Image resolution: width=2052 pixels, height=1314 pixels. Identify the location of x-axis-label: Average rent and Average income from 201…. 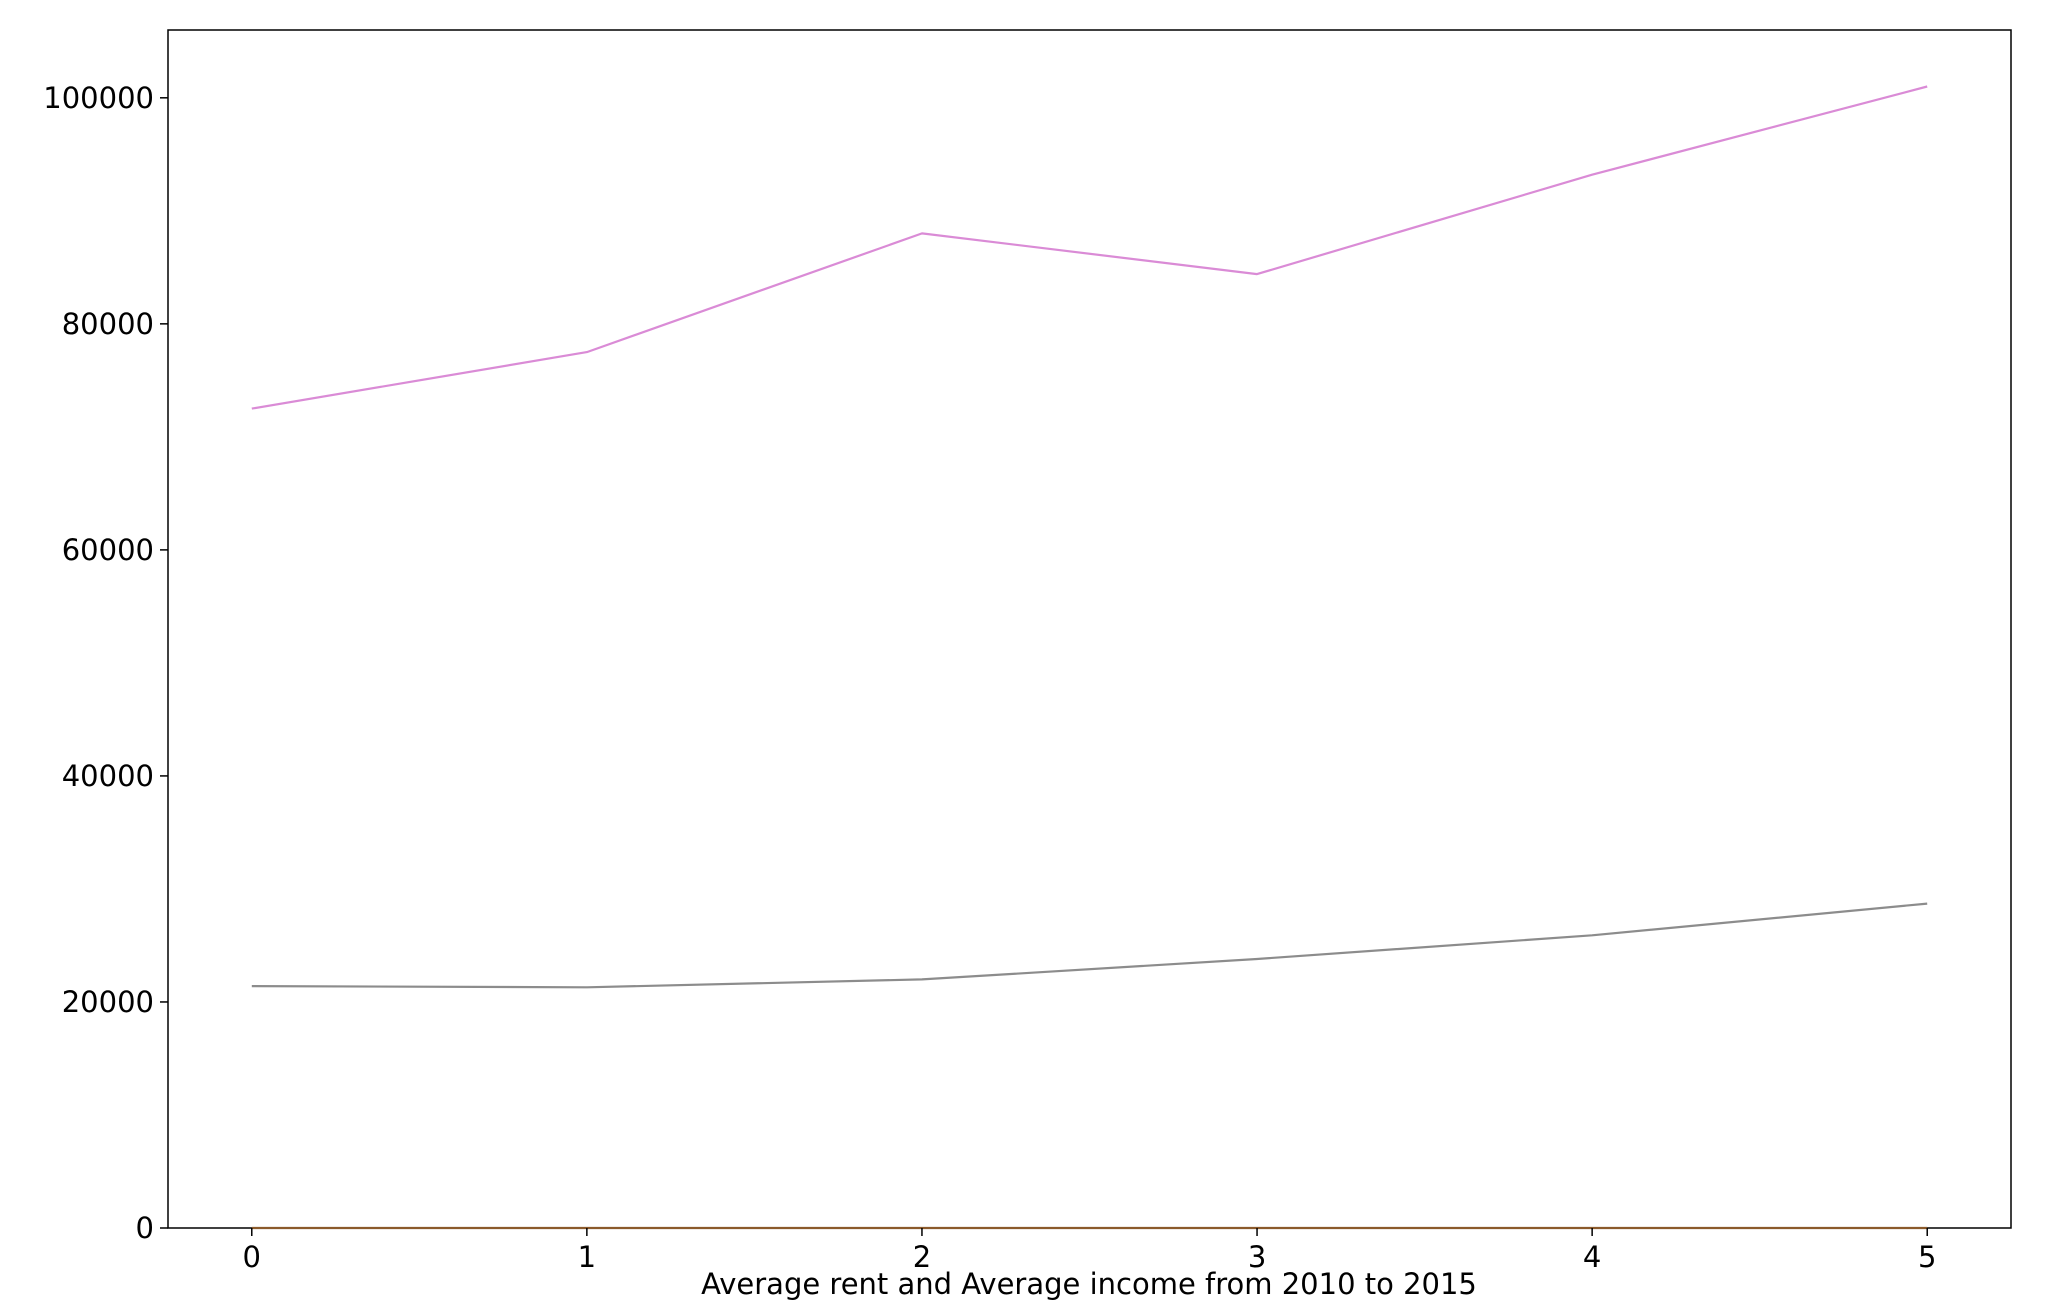
(1089, 1284).